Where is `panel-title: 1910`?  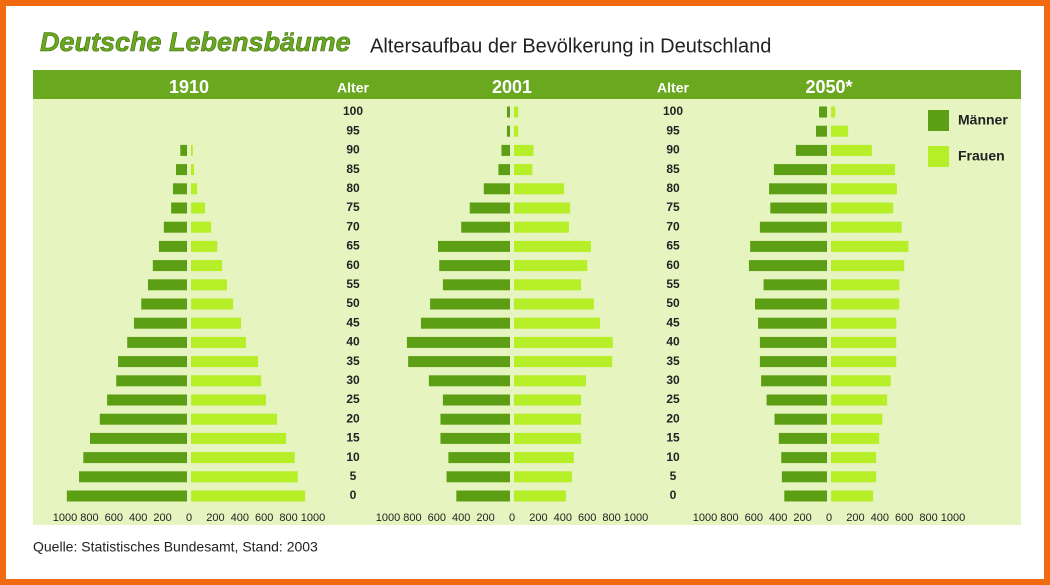 panel-title: 1910 is located at coordinates (189, 87).